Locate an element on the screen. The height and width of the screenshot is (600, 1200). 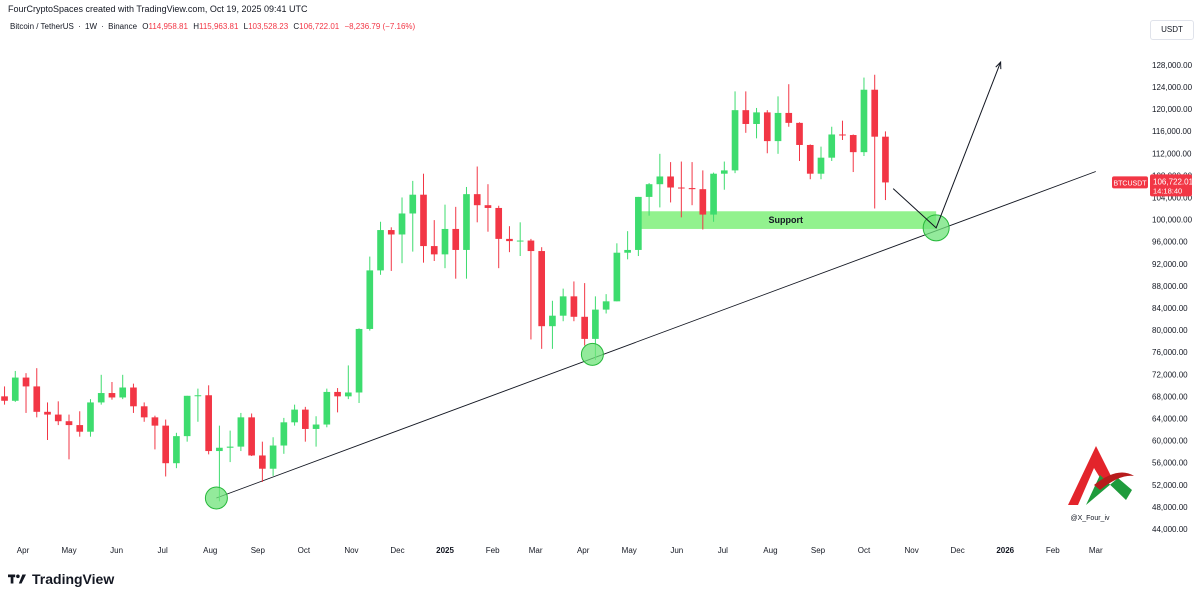
projection-layer is located at coordinates (947, 144).